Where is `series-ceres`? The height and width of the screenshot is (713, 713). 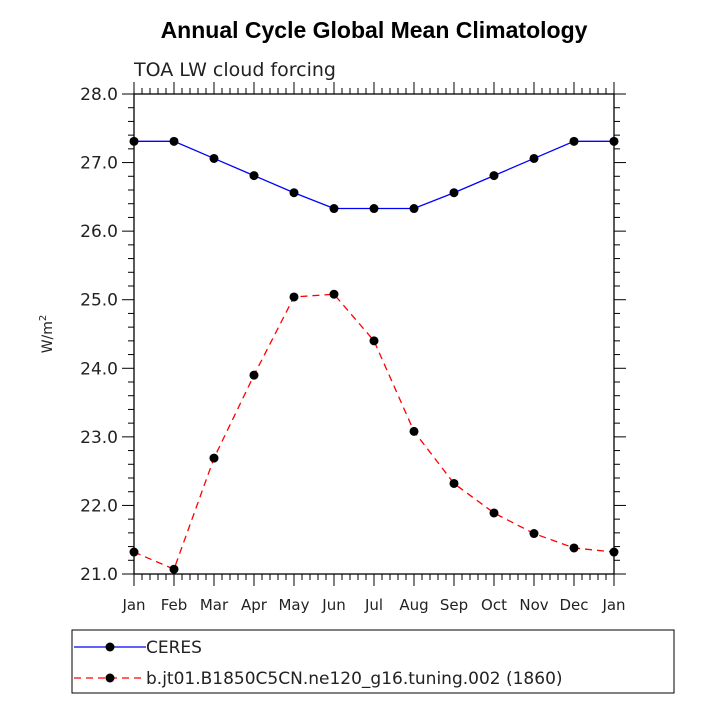 series-ceres is located at coordinates (374, 175).